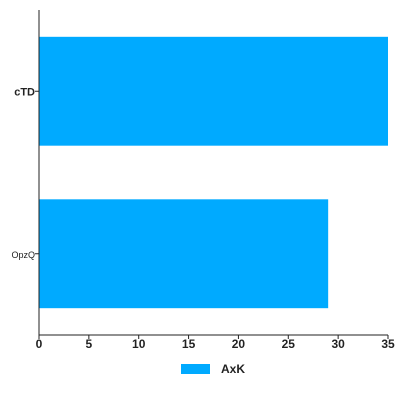 The width and height of the screenshot is (406, 406). I want to click on x-tick-label: 30, so click(338, 344).